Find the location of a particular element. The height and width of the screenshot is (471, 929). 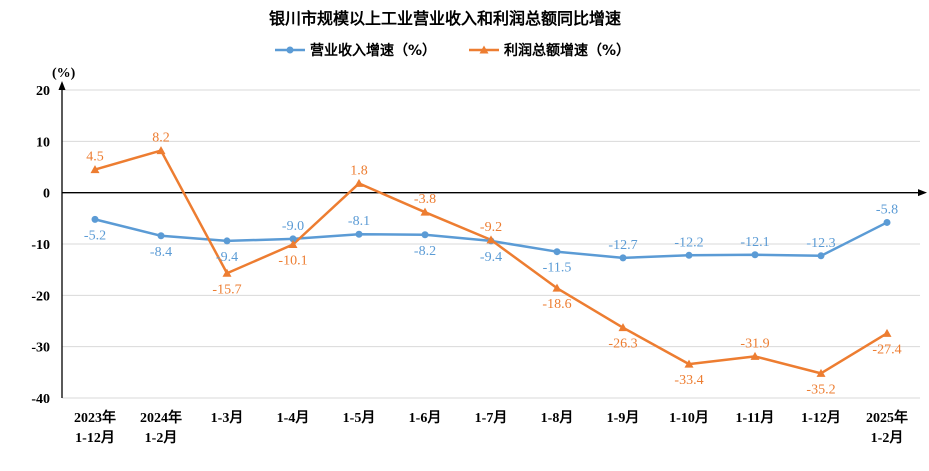

y-tick-label: 0 is located at coordinates (46, 194).